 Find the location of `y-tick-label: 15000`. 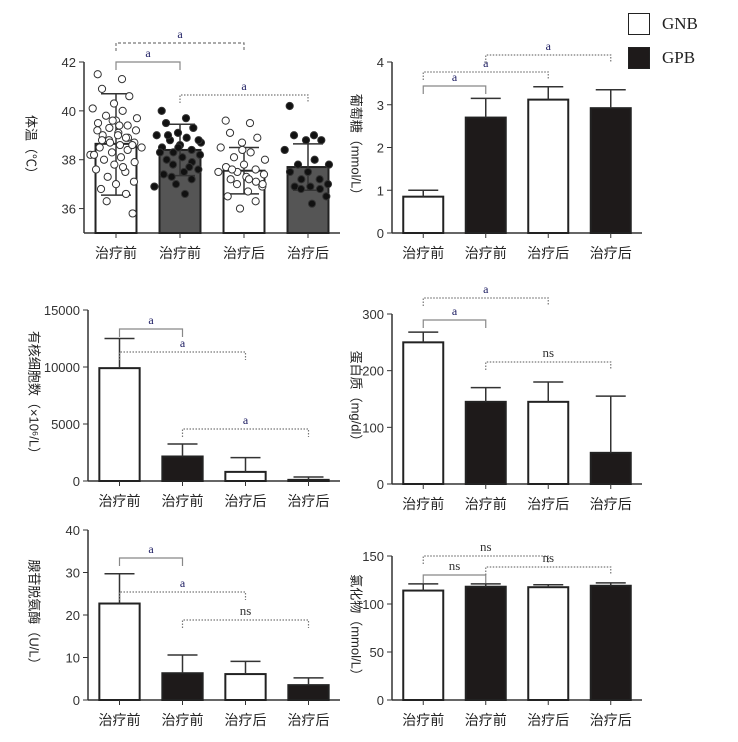

y-tick-label: 15000 is located at coordinates (62, 310).